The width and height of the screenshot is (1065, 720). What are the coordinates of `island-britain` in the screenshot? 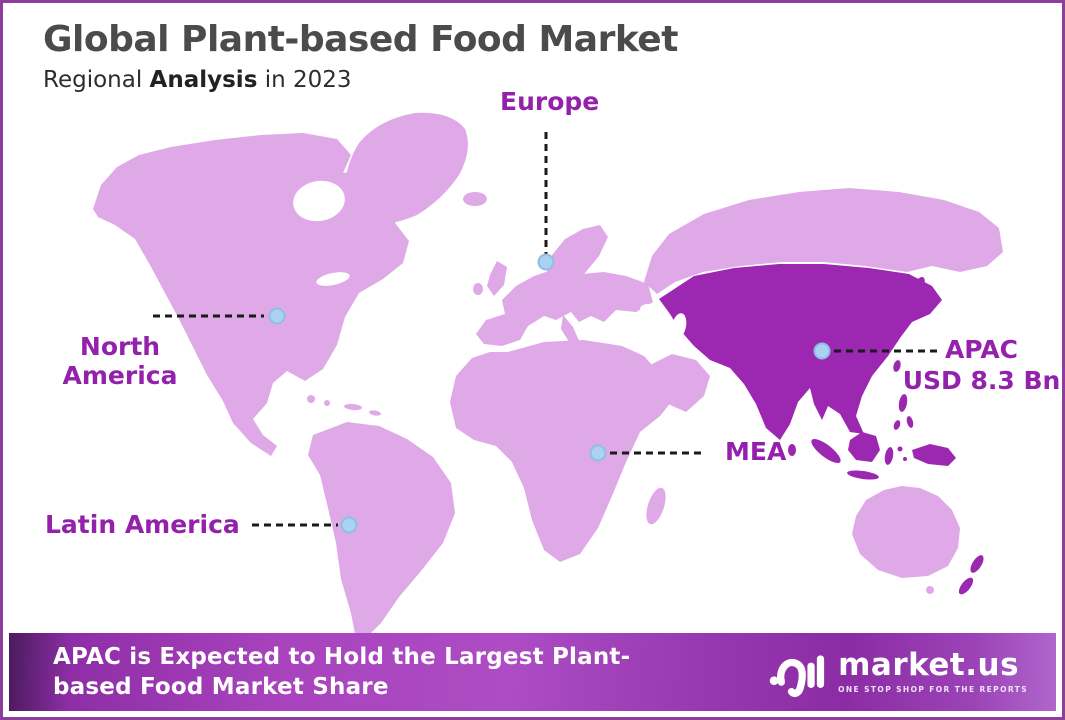 It's located at (497, 278).